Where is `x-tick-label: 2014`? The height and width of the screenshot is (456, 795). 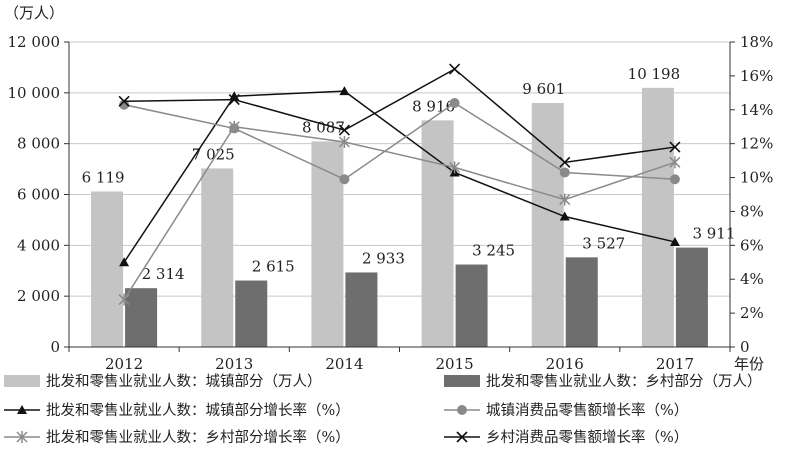 x-tick-label: 2014 is located at coordinates (344, 364).